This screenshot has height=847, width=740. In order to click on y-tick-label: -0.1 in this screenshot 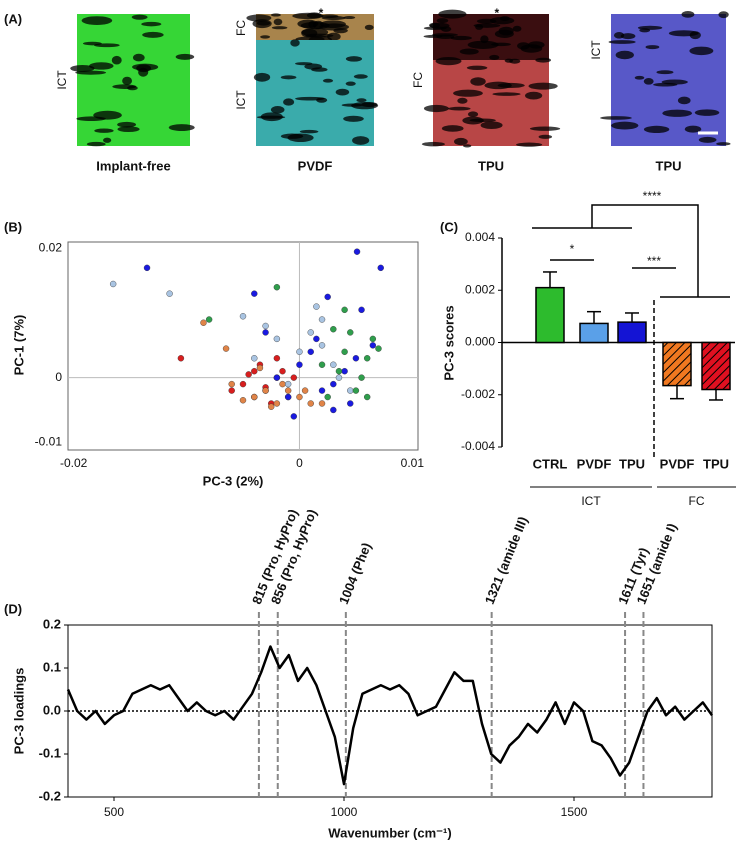, I will do `click(50, 752)`.